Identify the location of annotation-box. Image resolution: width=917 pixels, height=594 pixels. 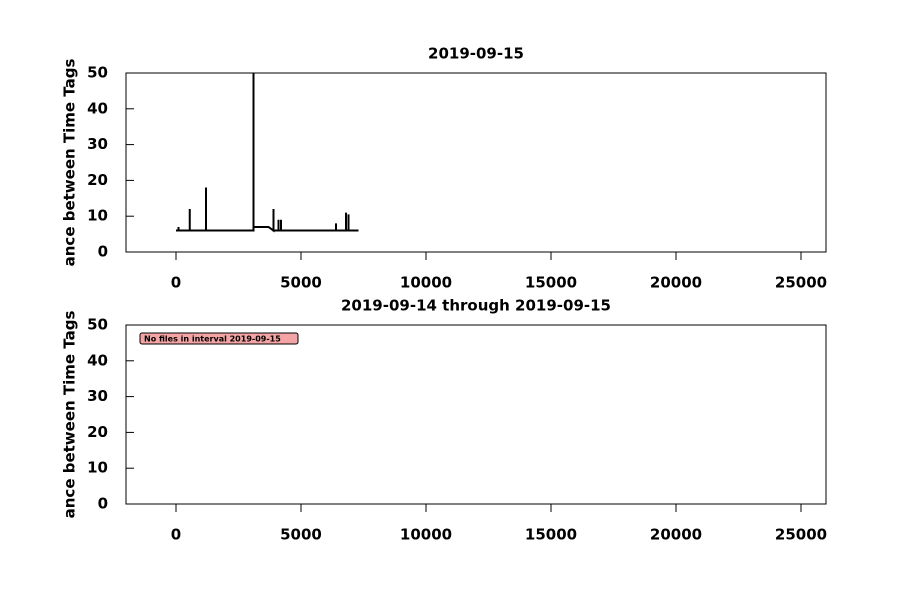
(219, 338).